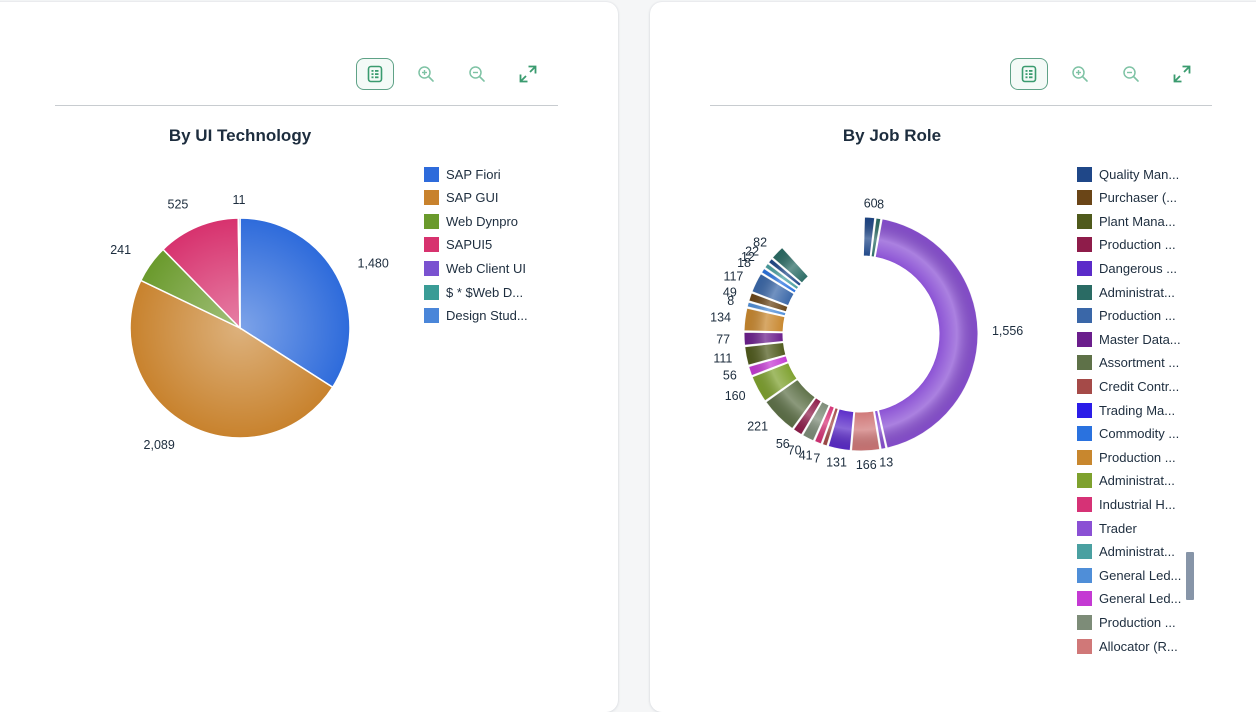  What do you see at coordinates (120, 250) in the screenshot?
I see `data-label: 241` at bounding box center [120, 250].